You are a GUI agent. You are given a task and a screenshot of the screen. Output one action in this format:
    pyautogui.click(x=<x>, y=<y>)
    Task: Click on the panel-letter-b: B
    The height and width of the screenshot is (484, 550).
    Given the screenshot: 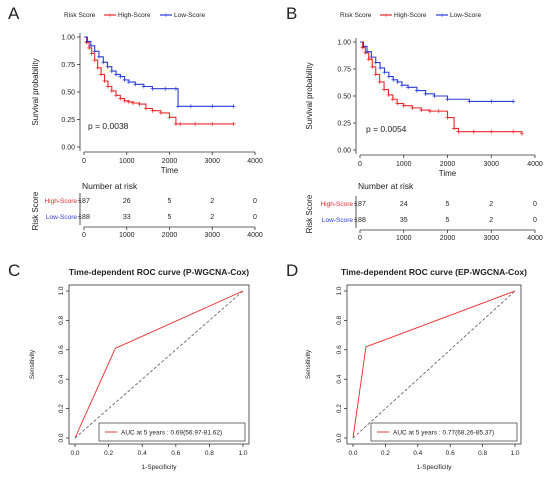 What is the action you would take?
    pyautogui.click(x=292, y=13)
    